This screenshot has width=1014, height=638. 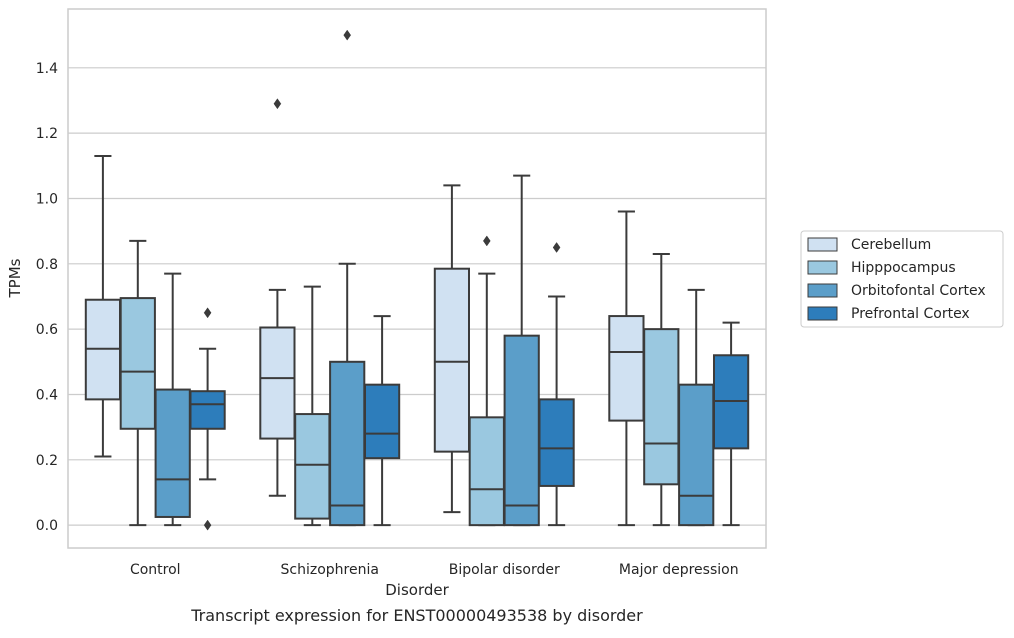 I want to click on y-tick-labels: 0.0 0.2 0.4 0.6 0.8 1.0 1.2 1.4, so click(x=47, y=297).